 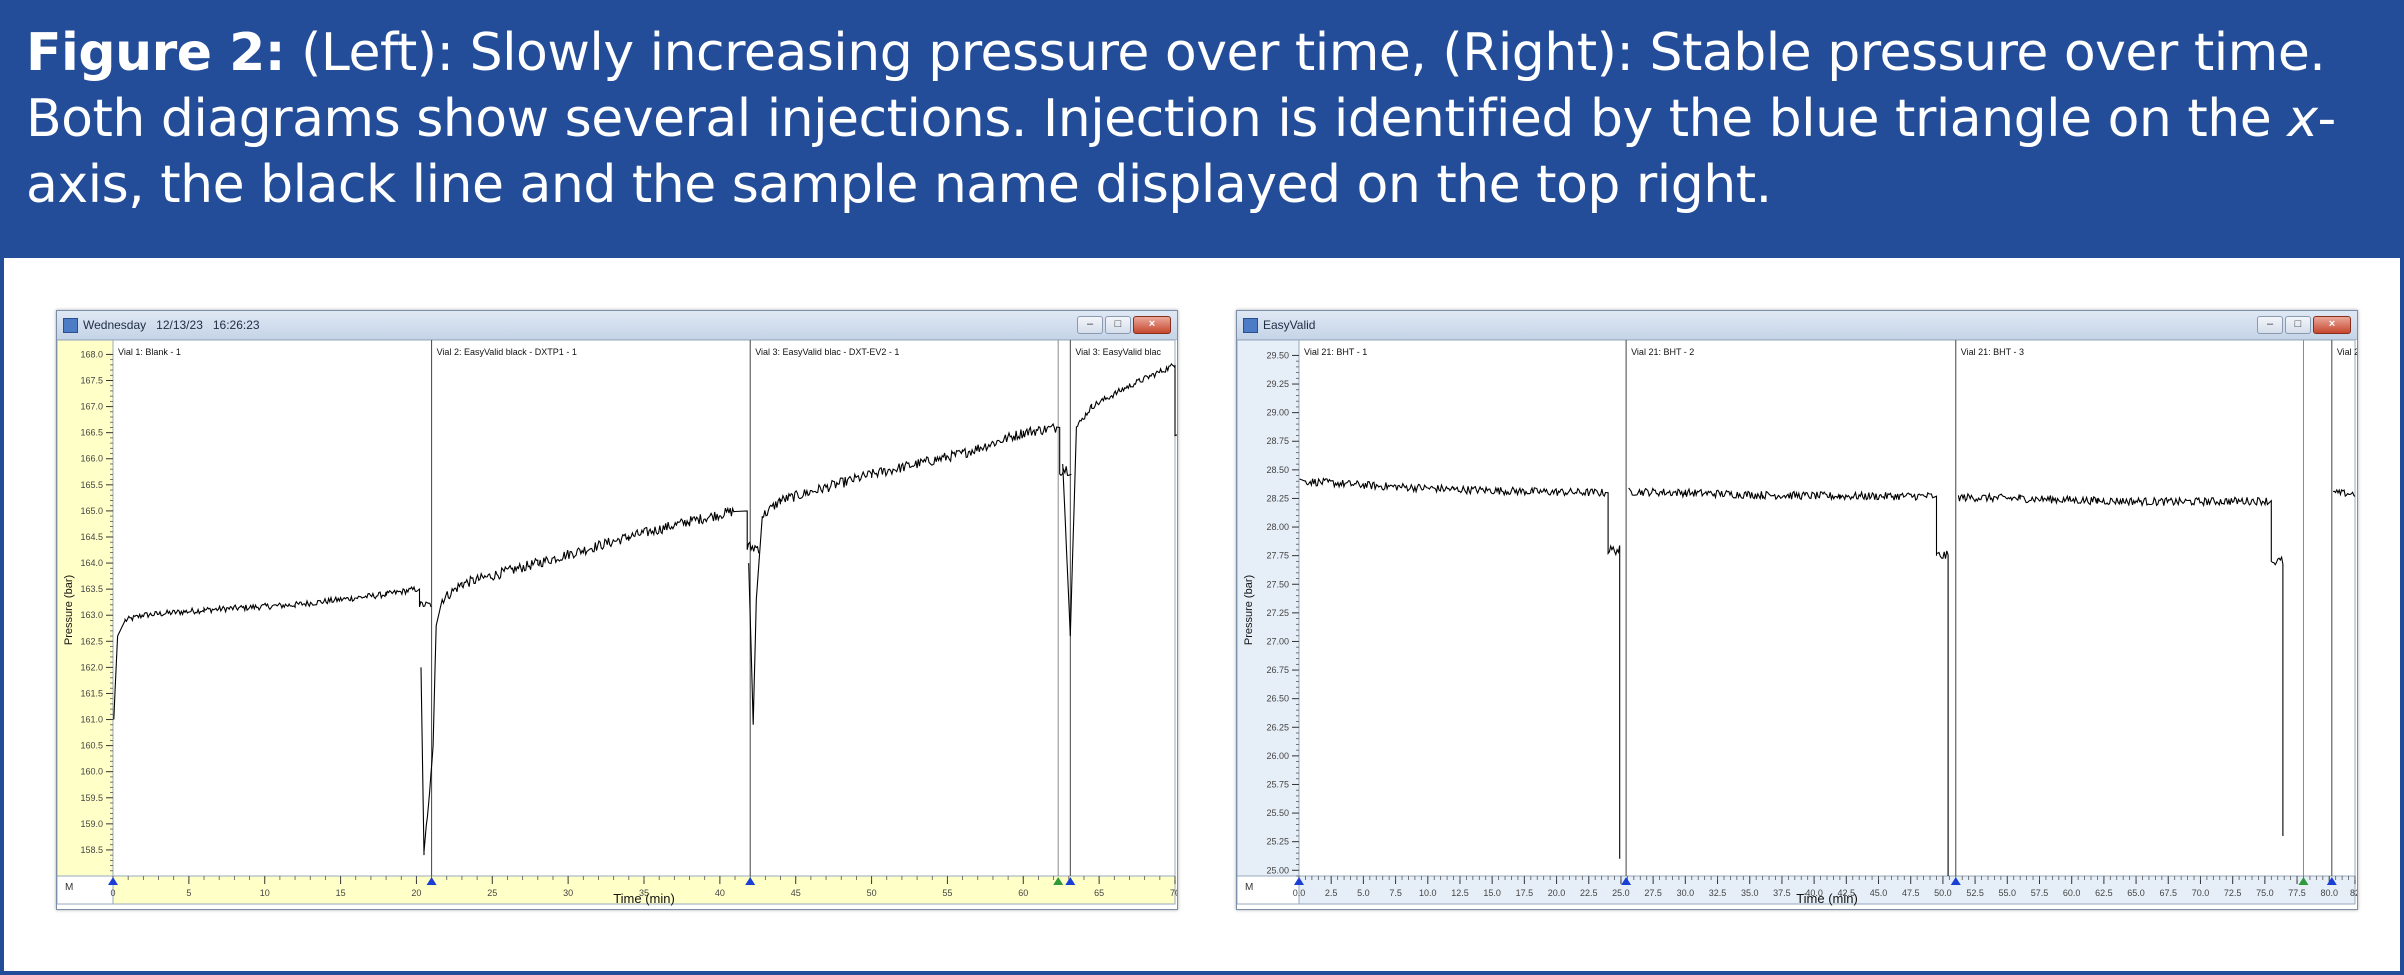 What do you see at coordinates (91, 798) in the screenshot?
I see `y-tick-label: 159.5` at bounding box center [91, 798].